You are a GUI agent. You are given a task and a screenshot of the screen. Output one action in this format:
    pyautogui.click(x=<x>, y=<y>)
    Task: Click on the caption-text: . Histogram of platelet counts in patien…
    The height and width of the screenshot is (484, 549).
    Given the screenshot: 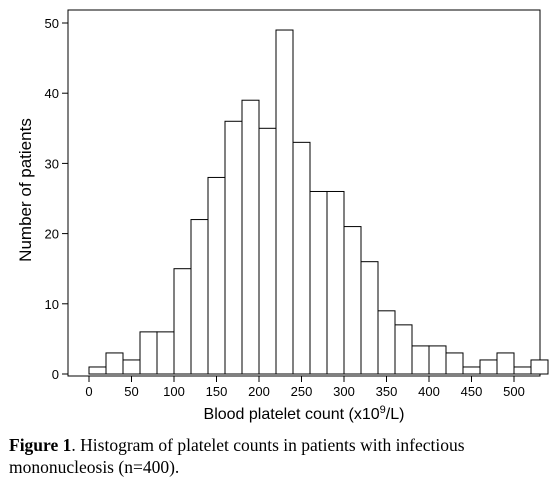 What is the action you would take?
    pyautogui.click(x=237, y=456)
    